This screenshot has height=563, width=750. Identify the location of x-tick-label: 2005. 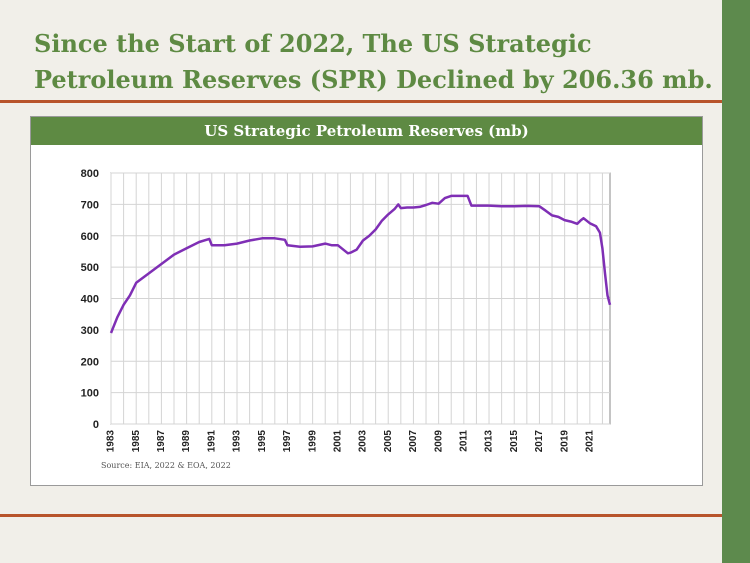
(388, 441).